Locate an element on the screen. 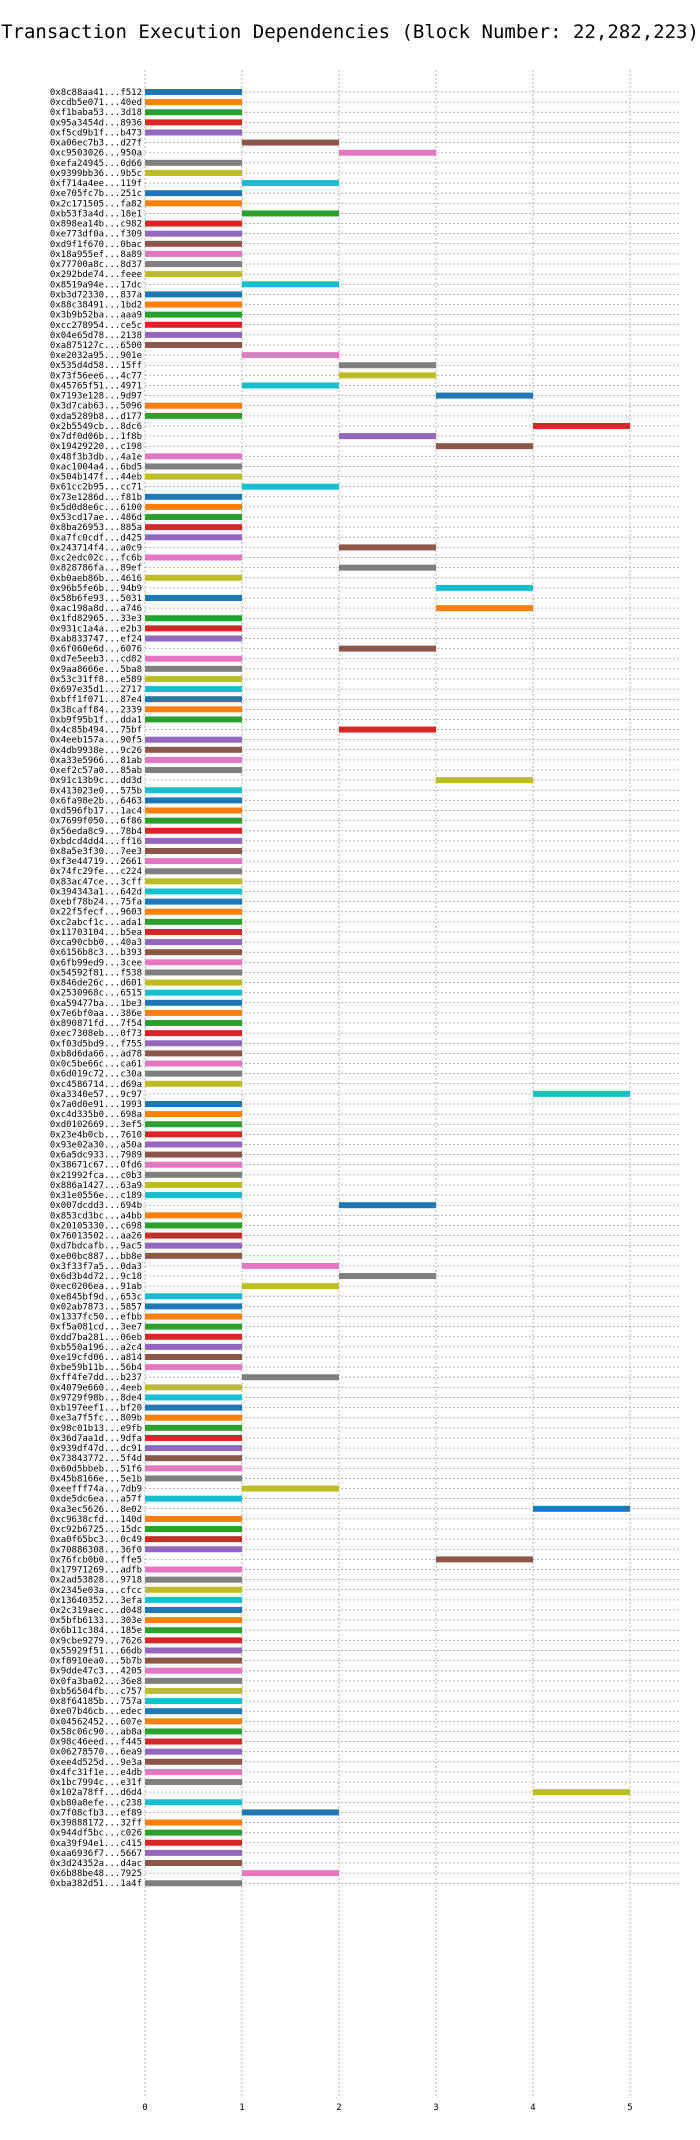 Image resolution: width=700 pixels, height=2140 pixels. transaction-label: 0x56eda8c9...78b4 is located at coordinates (96, 832).